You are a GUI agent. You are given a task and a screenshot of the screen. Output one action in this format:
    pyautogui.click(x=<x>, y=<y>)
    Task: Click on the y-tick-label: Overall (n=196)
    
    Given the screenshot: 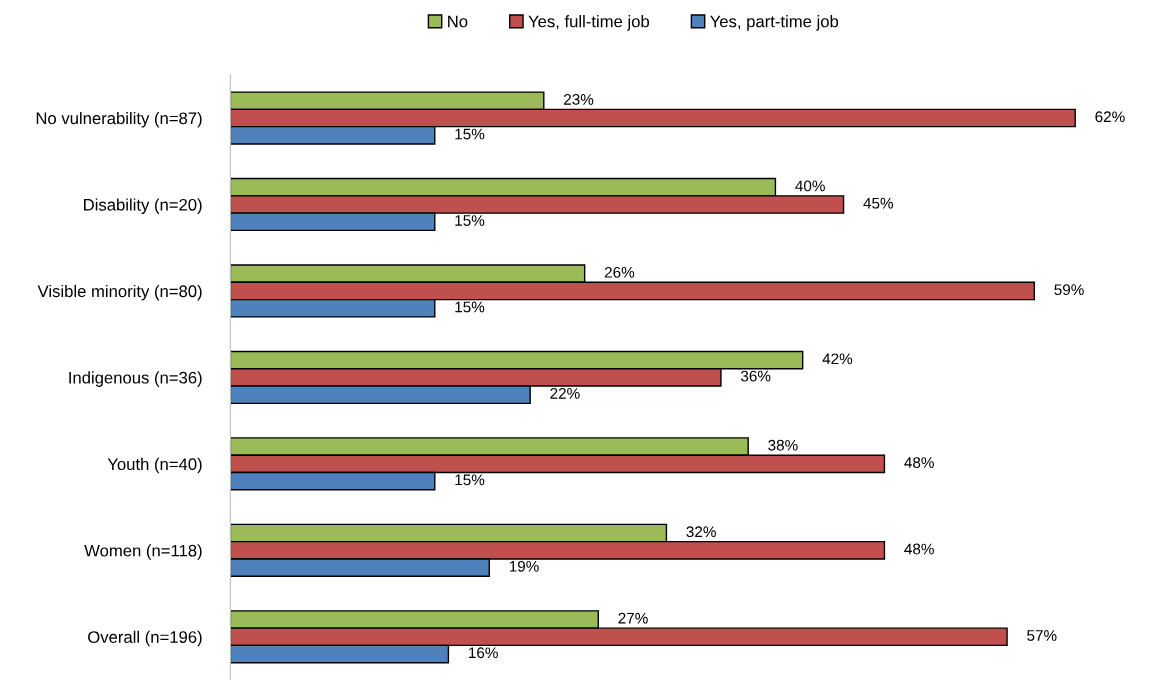 What is the action you would take?
    pyautogui.click(x=145, y=638)
    